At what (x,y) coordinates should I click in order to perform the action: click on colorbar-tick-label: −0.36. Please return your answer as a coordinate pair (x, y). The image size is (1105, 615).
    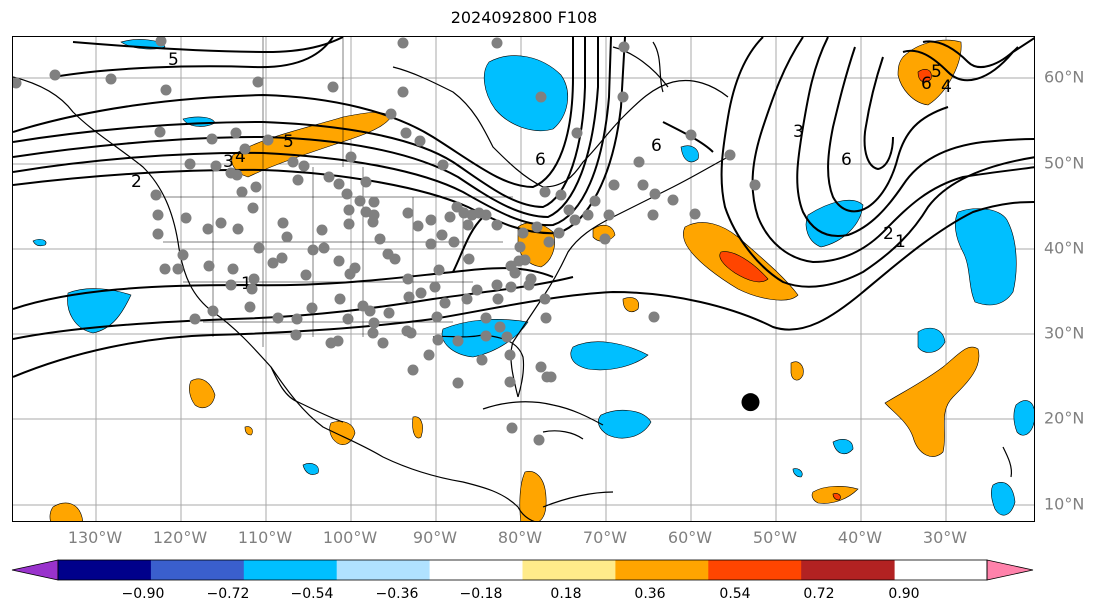
    Looking at the image, I should click on (397, 594).